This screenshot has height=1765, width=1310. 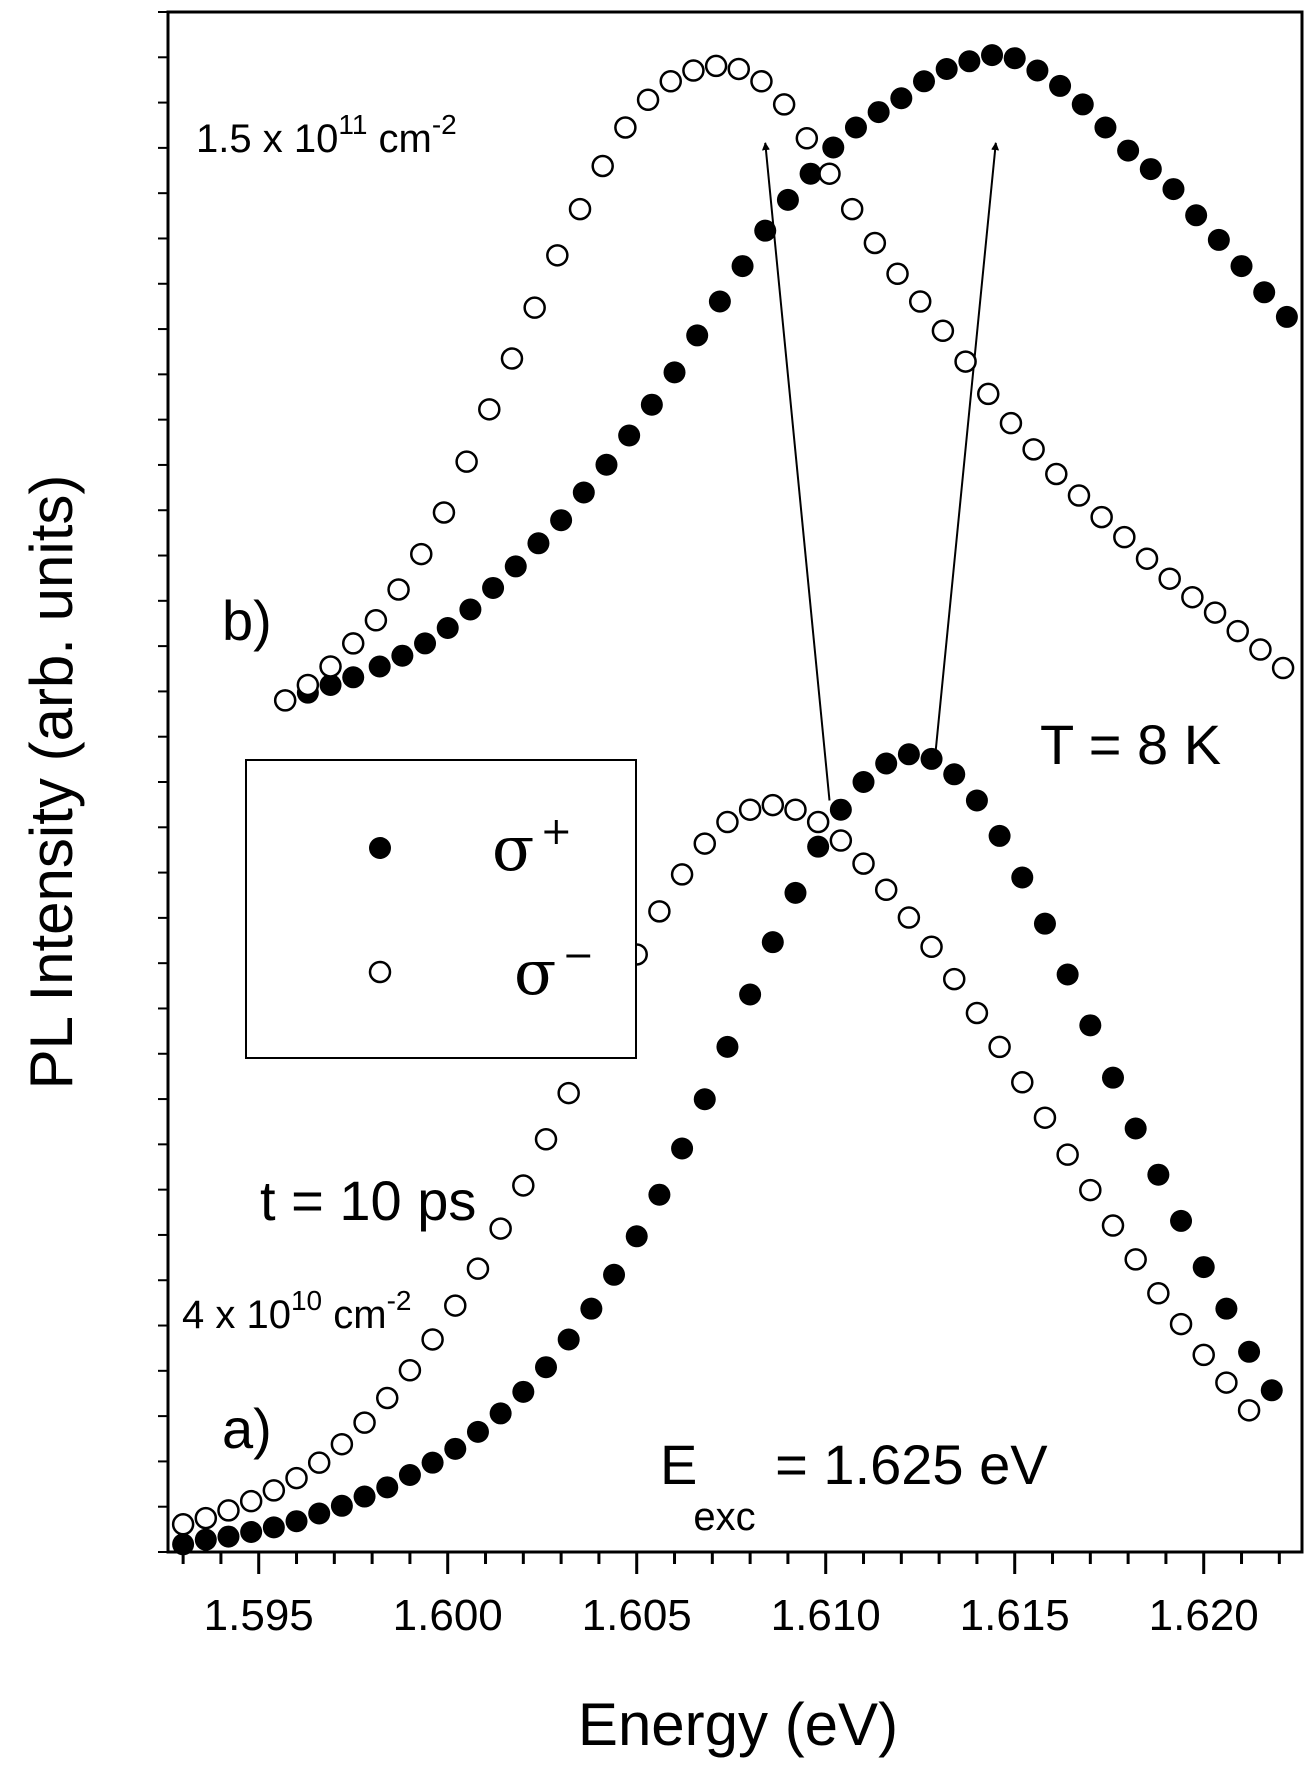 What do you see at coordinates (1130, 744) in the screenshot?
I see `annotation-temperature: T = 8 K` at bounding box center [1130, 744].